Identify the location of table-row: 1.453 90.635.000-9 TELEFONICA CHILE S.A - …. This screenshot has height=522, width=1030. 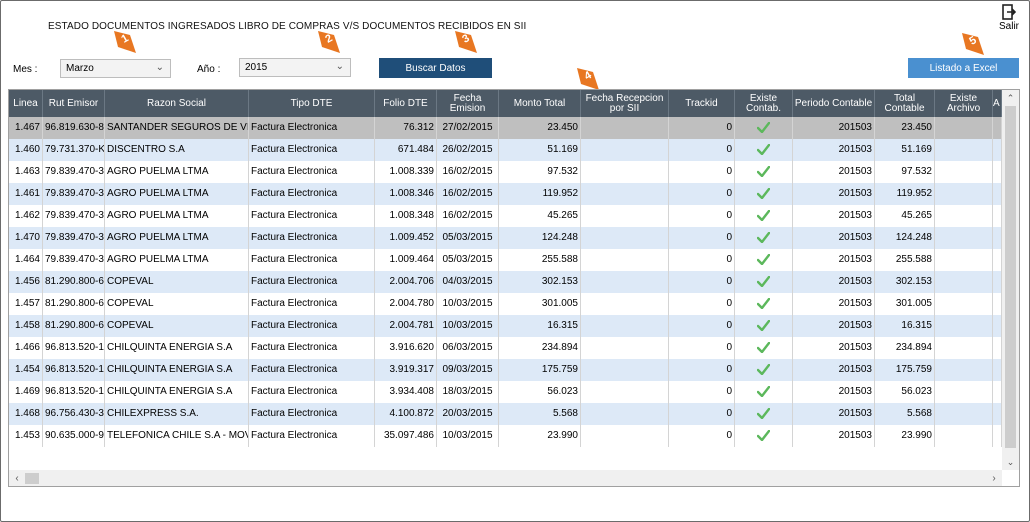
(505, 436).